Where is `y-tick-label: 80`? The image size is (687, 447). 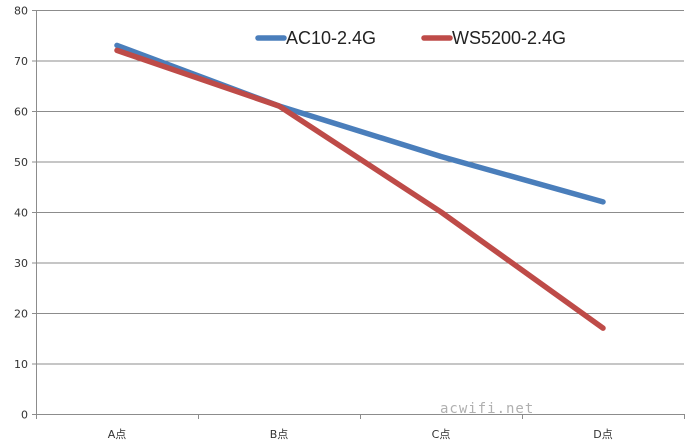 y-tick-label: 80 is located at coordinates (21, 11).